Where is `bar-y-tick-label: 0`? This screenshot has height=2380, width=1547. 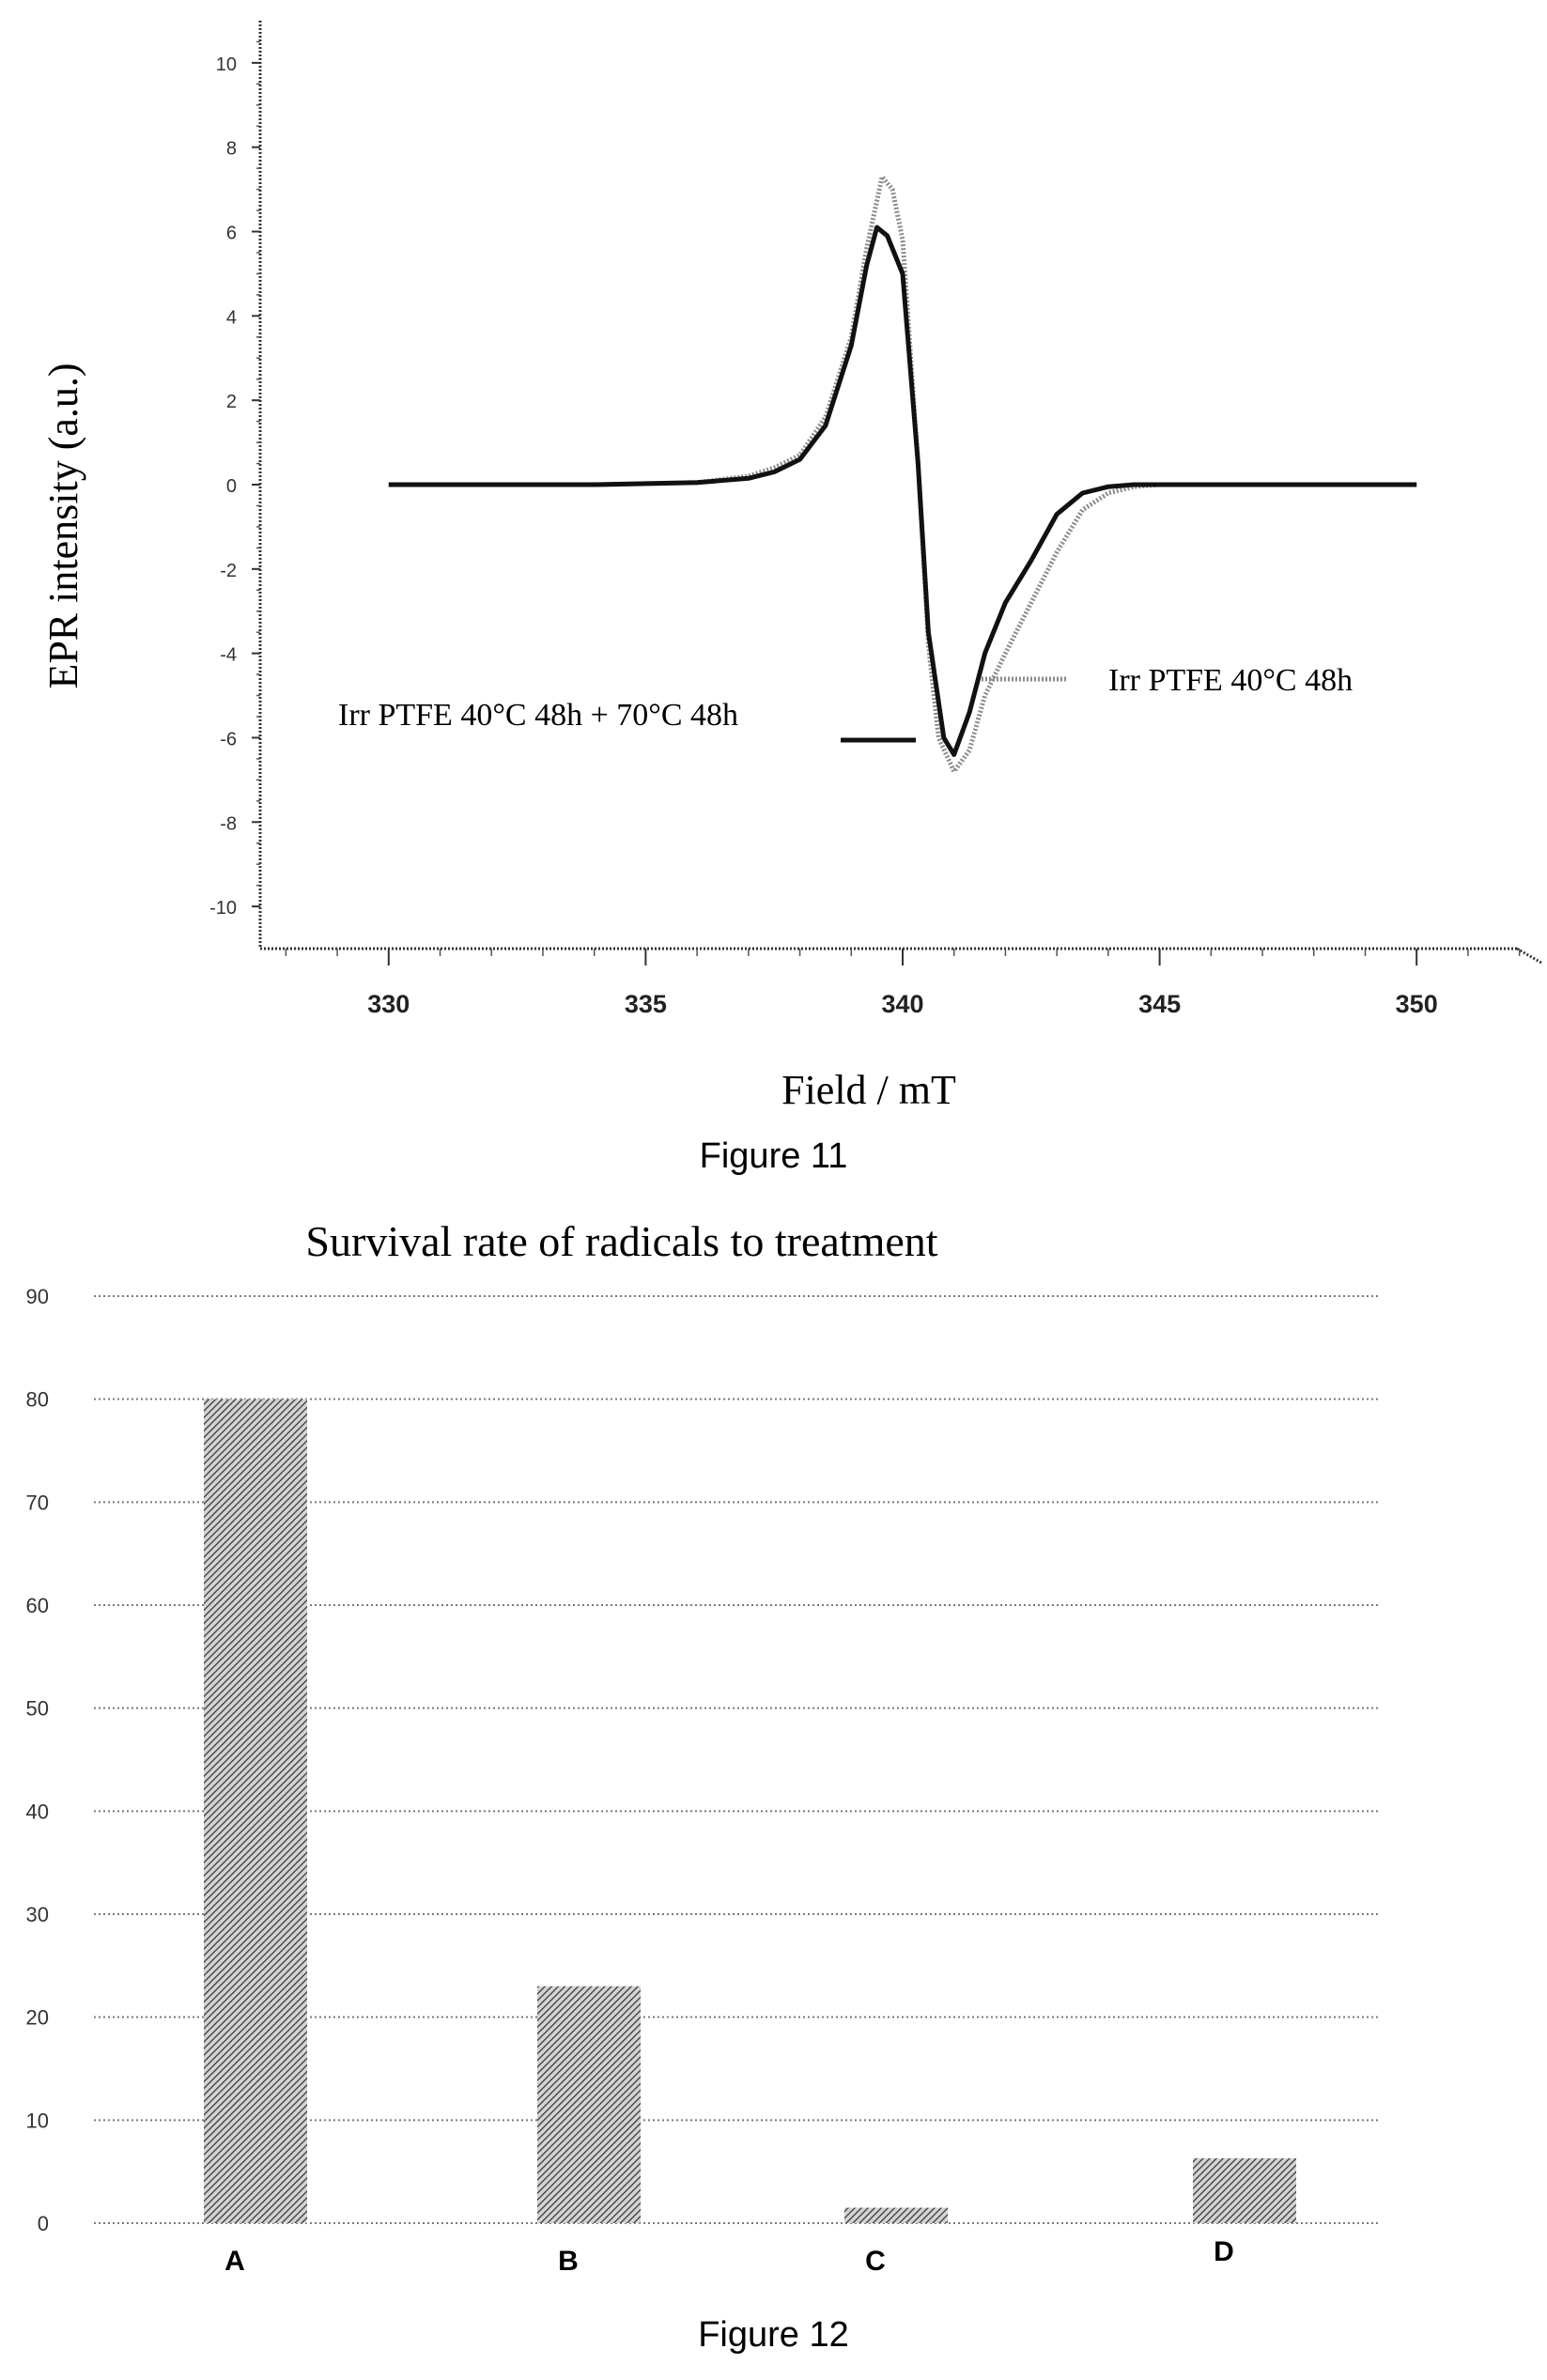
bar-y-tick-label: 0 is located at coordinates (43, 2223).